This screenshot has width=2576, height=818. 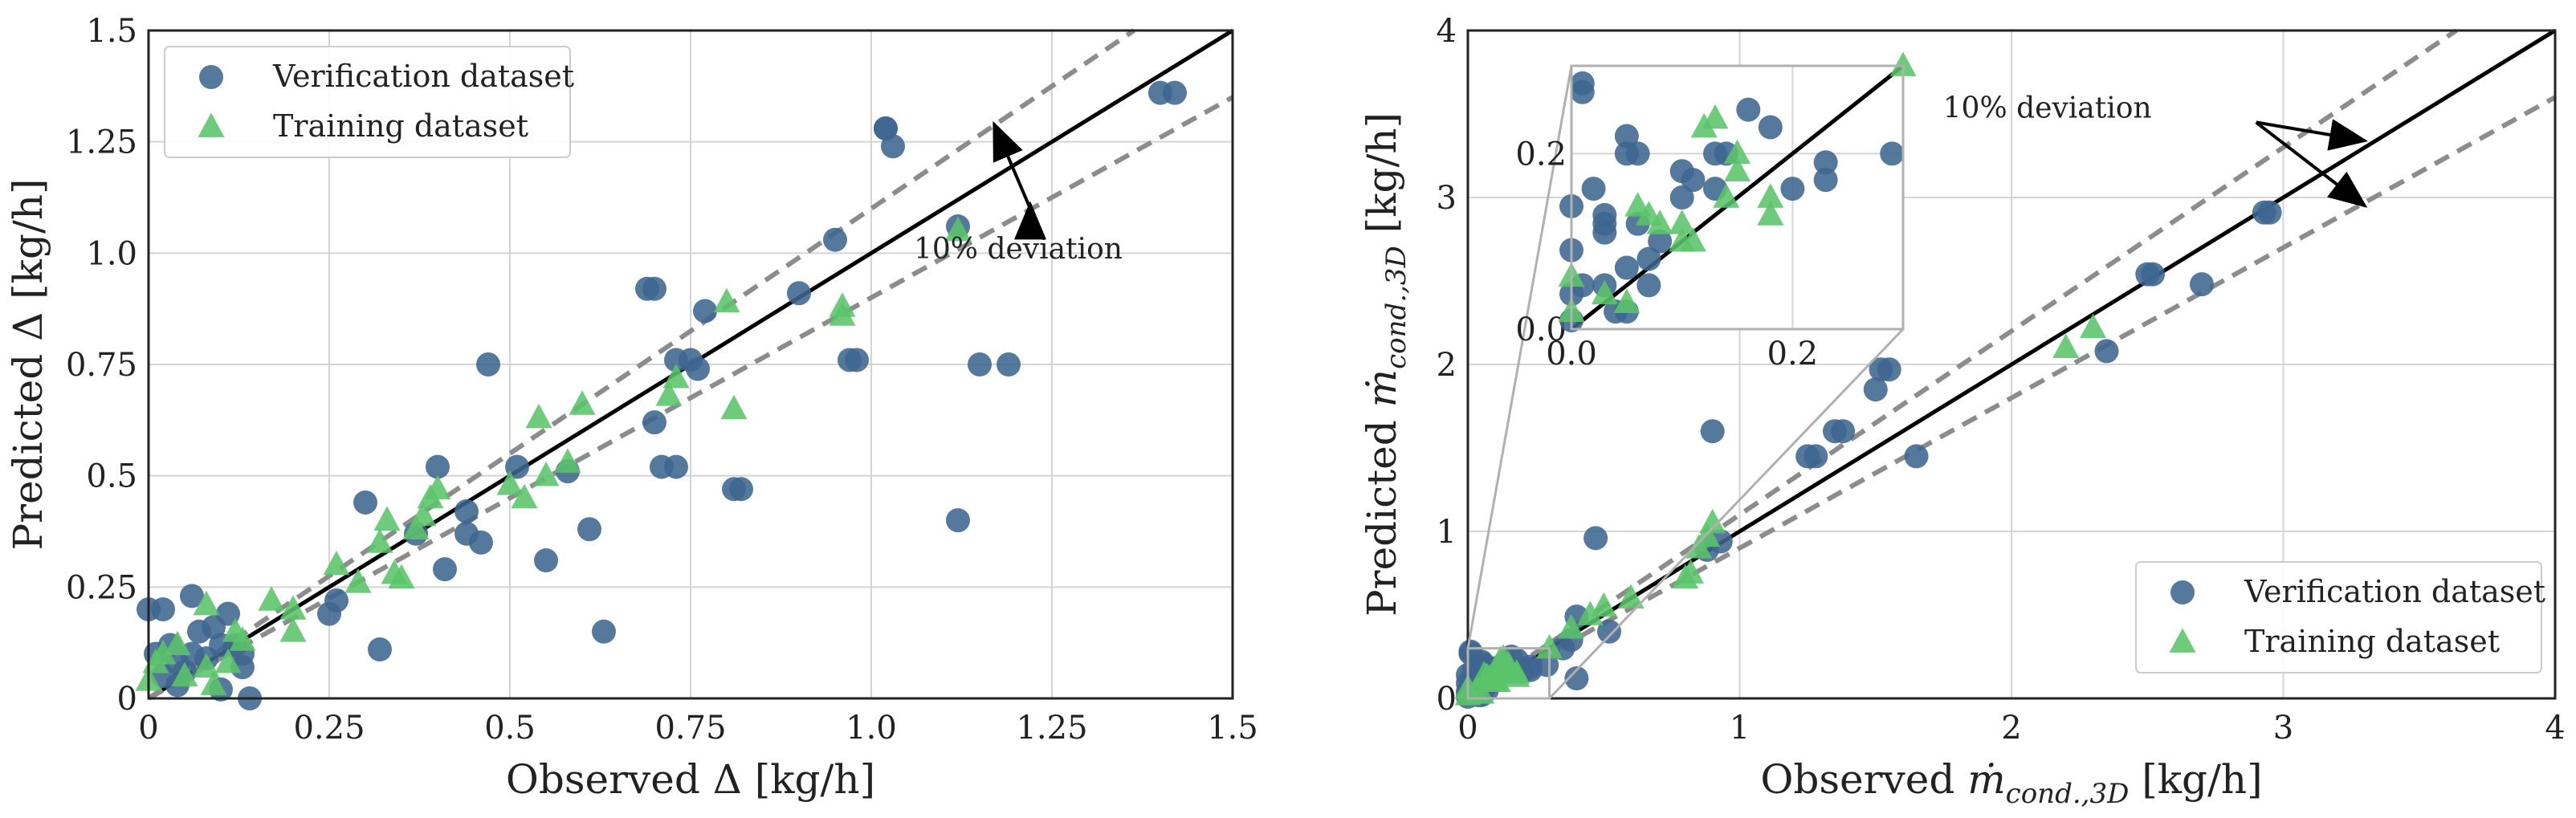 What do you see at coordinates (2311, 164) in the screenshot?
I see `annotation-arrow` at bounding box center [2311, 164].